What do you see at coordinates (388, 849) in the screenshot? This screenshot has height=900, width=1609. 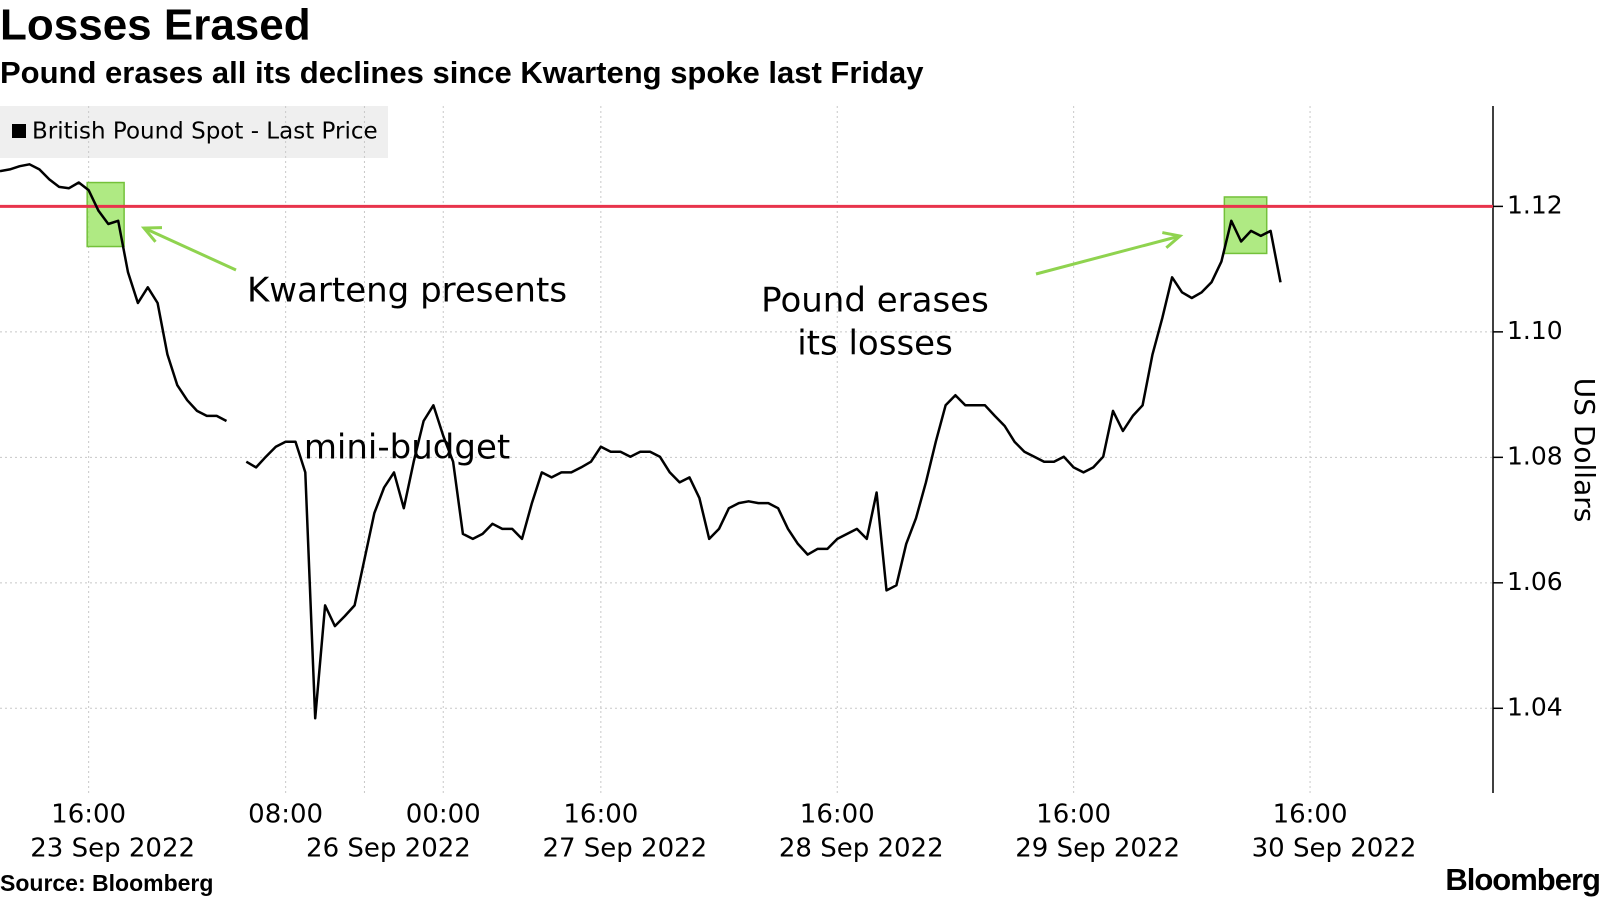 I see `x-tick-label: 26 Sep 2022` at bounding box center [388, 849].